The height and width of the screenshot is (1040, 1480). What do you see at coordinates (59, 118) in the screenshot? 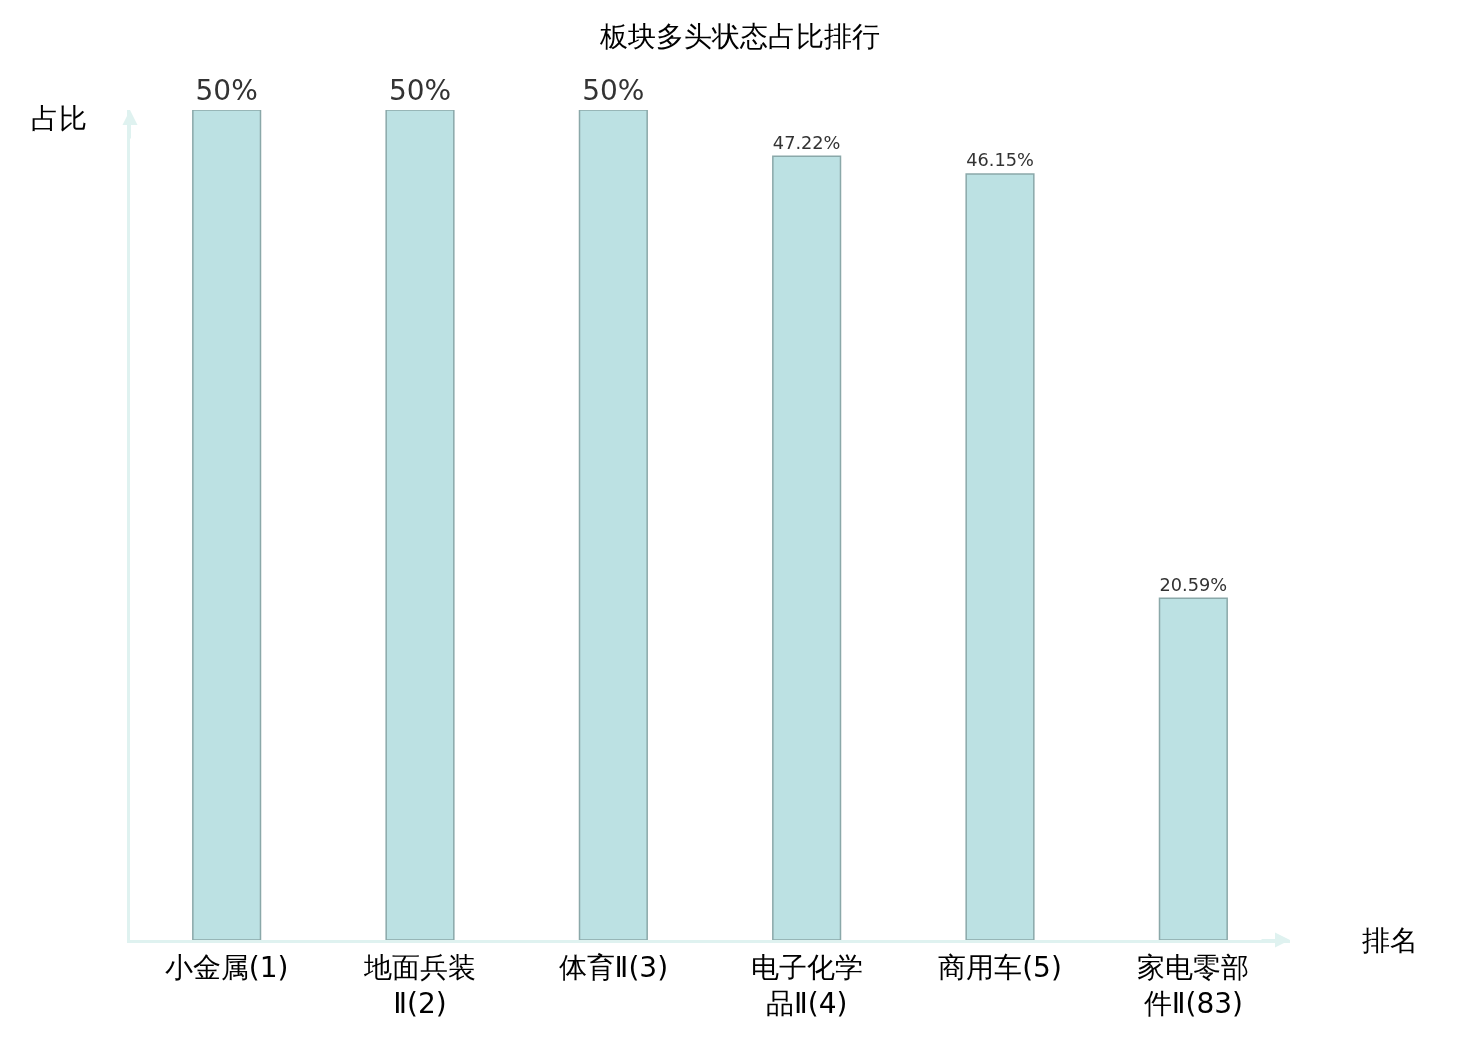
I see `y-axis-title: 占比` at bounding box center [59, 118].